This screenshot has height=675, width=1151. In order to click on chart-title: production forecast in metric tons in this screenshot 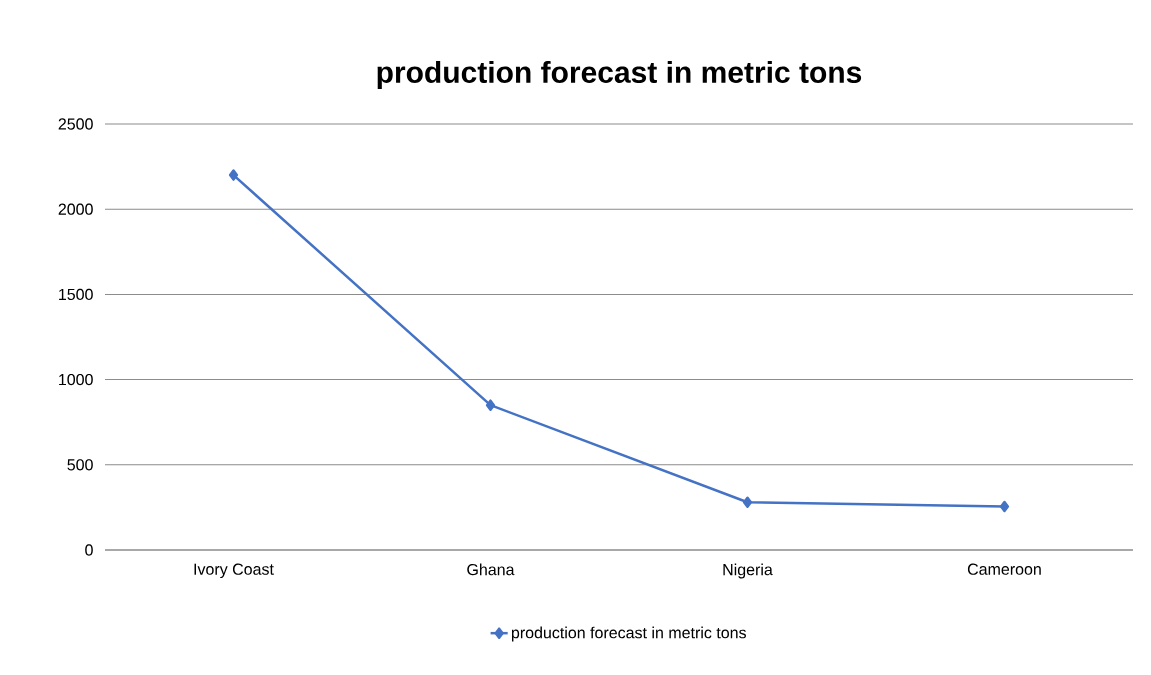, I will do `click(619, 74)`.